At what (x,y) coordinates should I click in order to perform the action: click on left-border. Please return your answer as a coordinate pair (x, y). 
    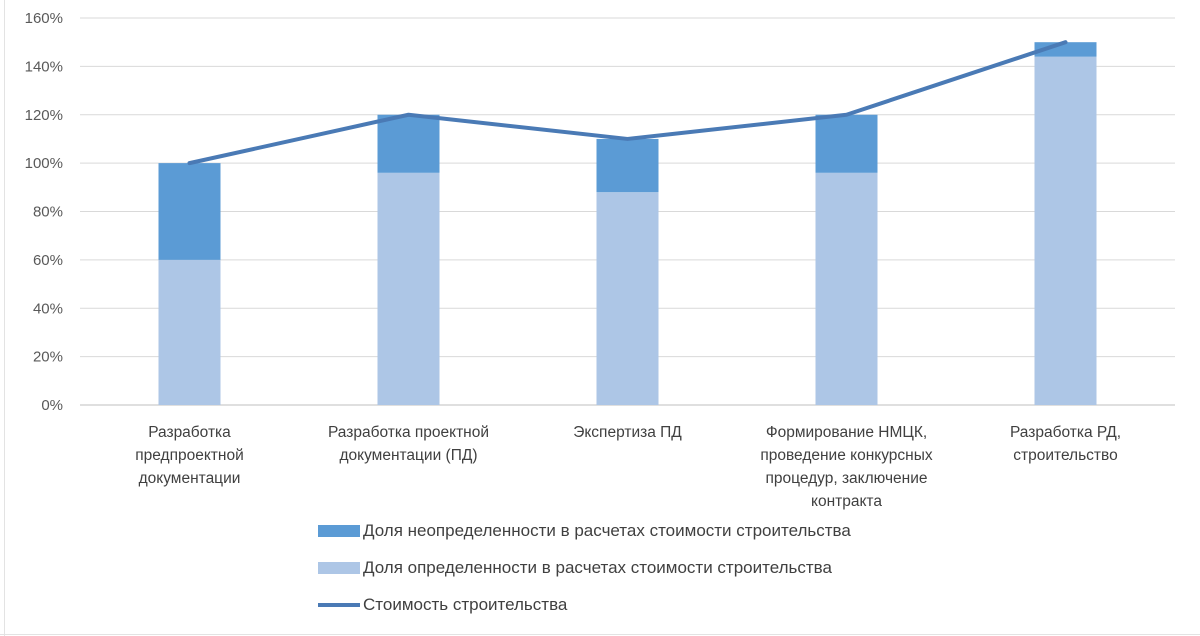
    Looking at the image, I should click on (4, 318).